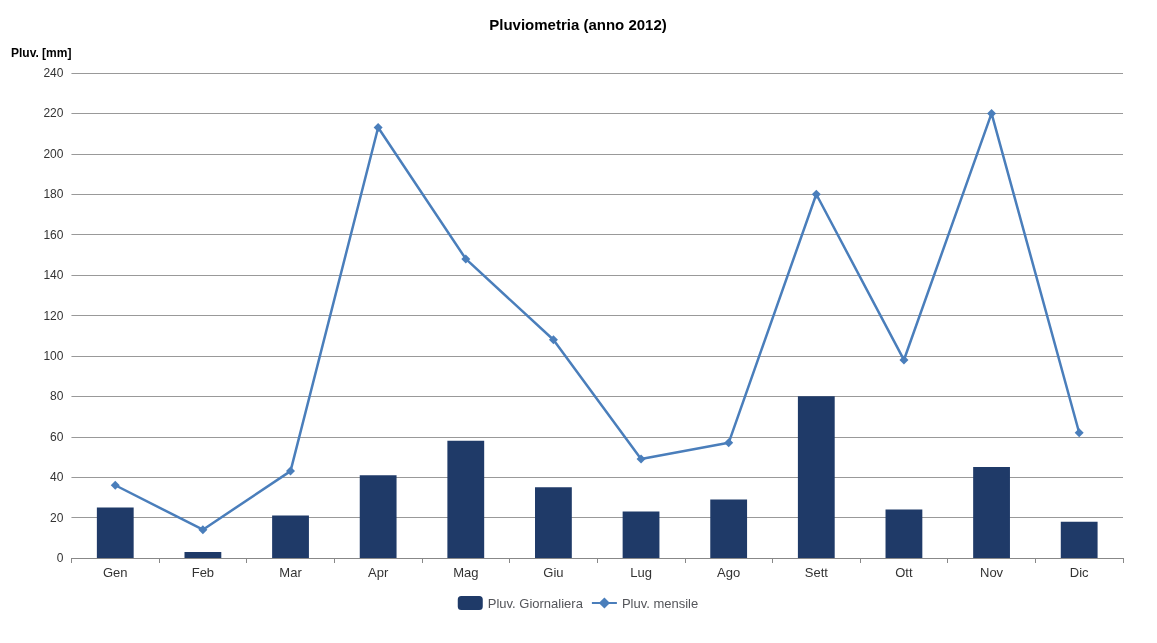 This screenshot has height=643, width=1157. Describe the element at coordinates (378, 572) in the screenshot. I see `x-tick-label: Apr` at that location.